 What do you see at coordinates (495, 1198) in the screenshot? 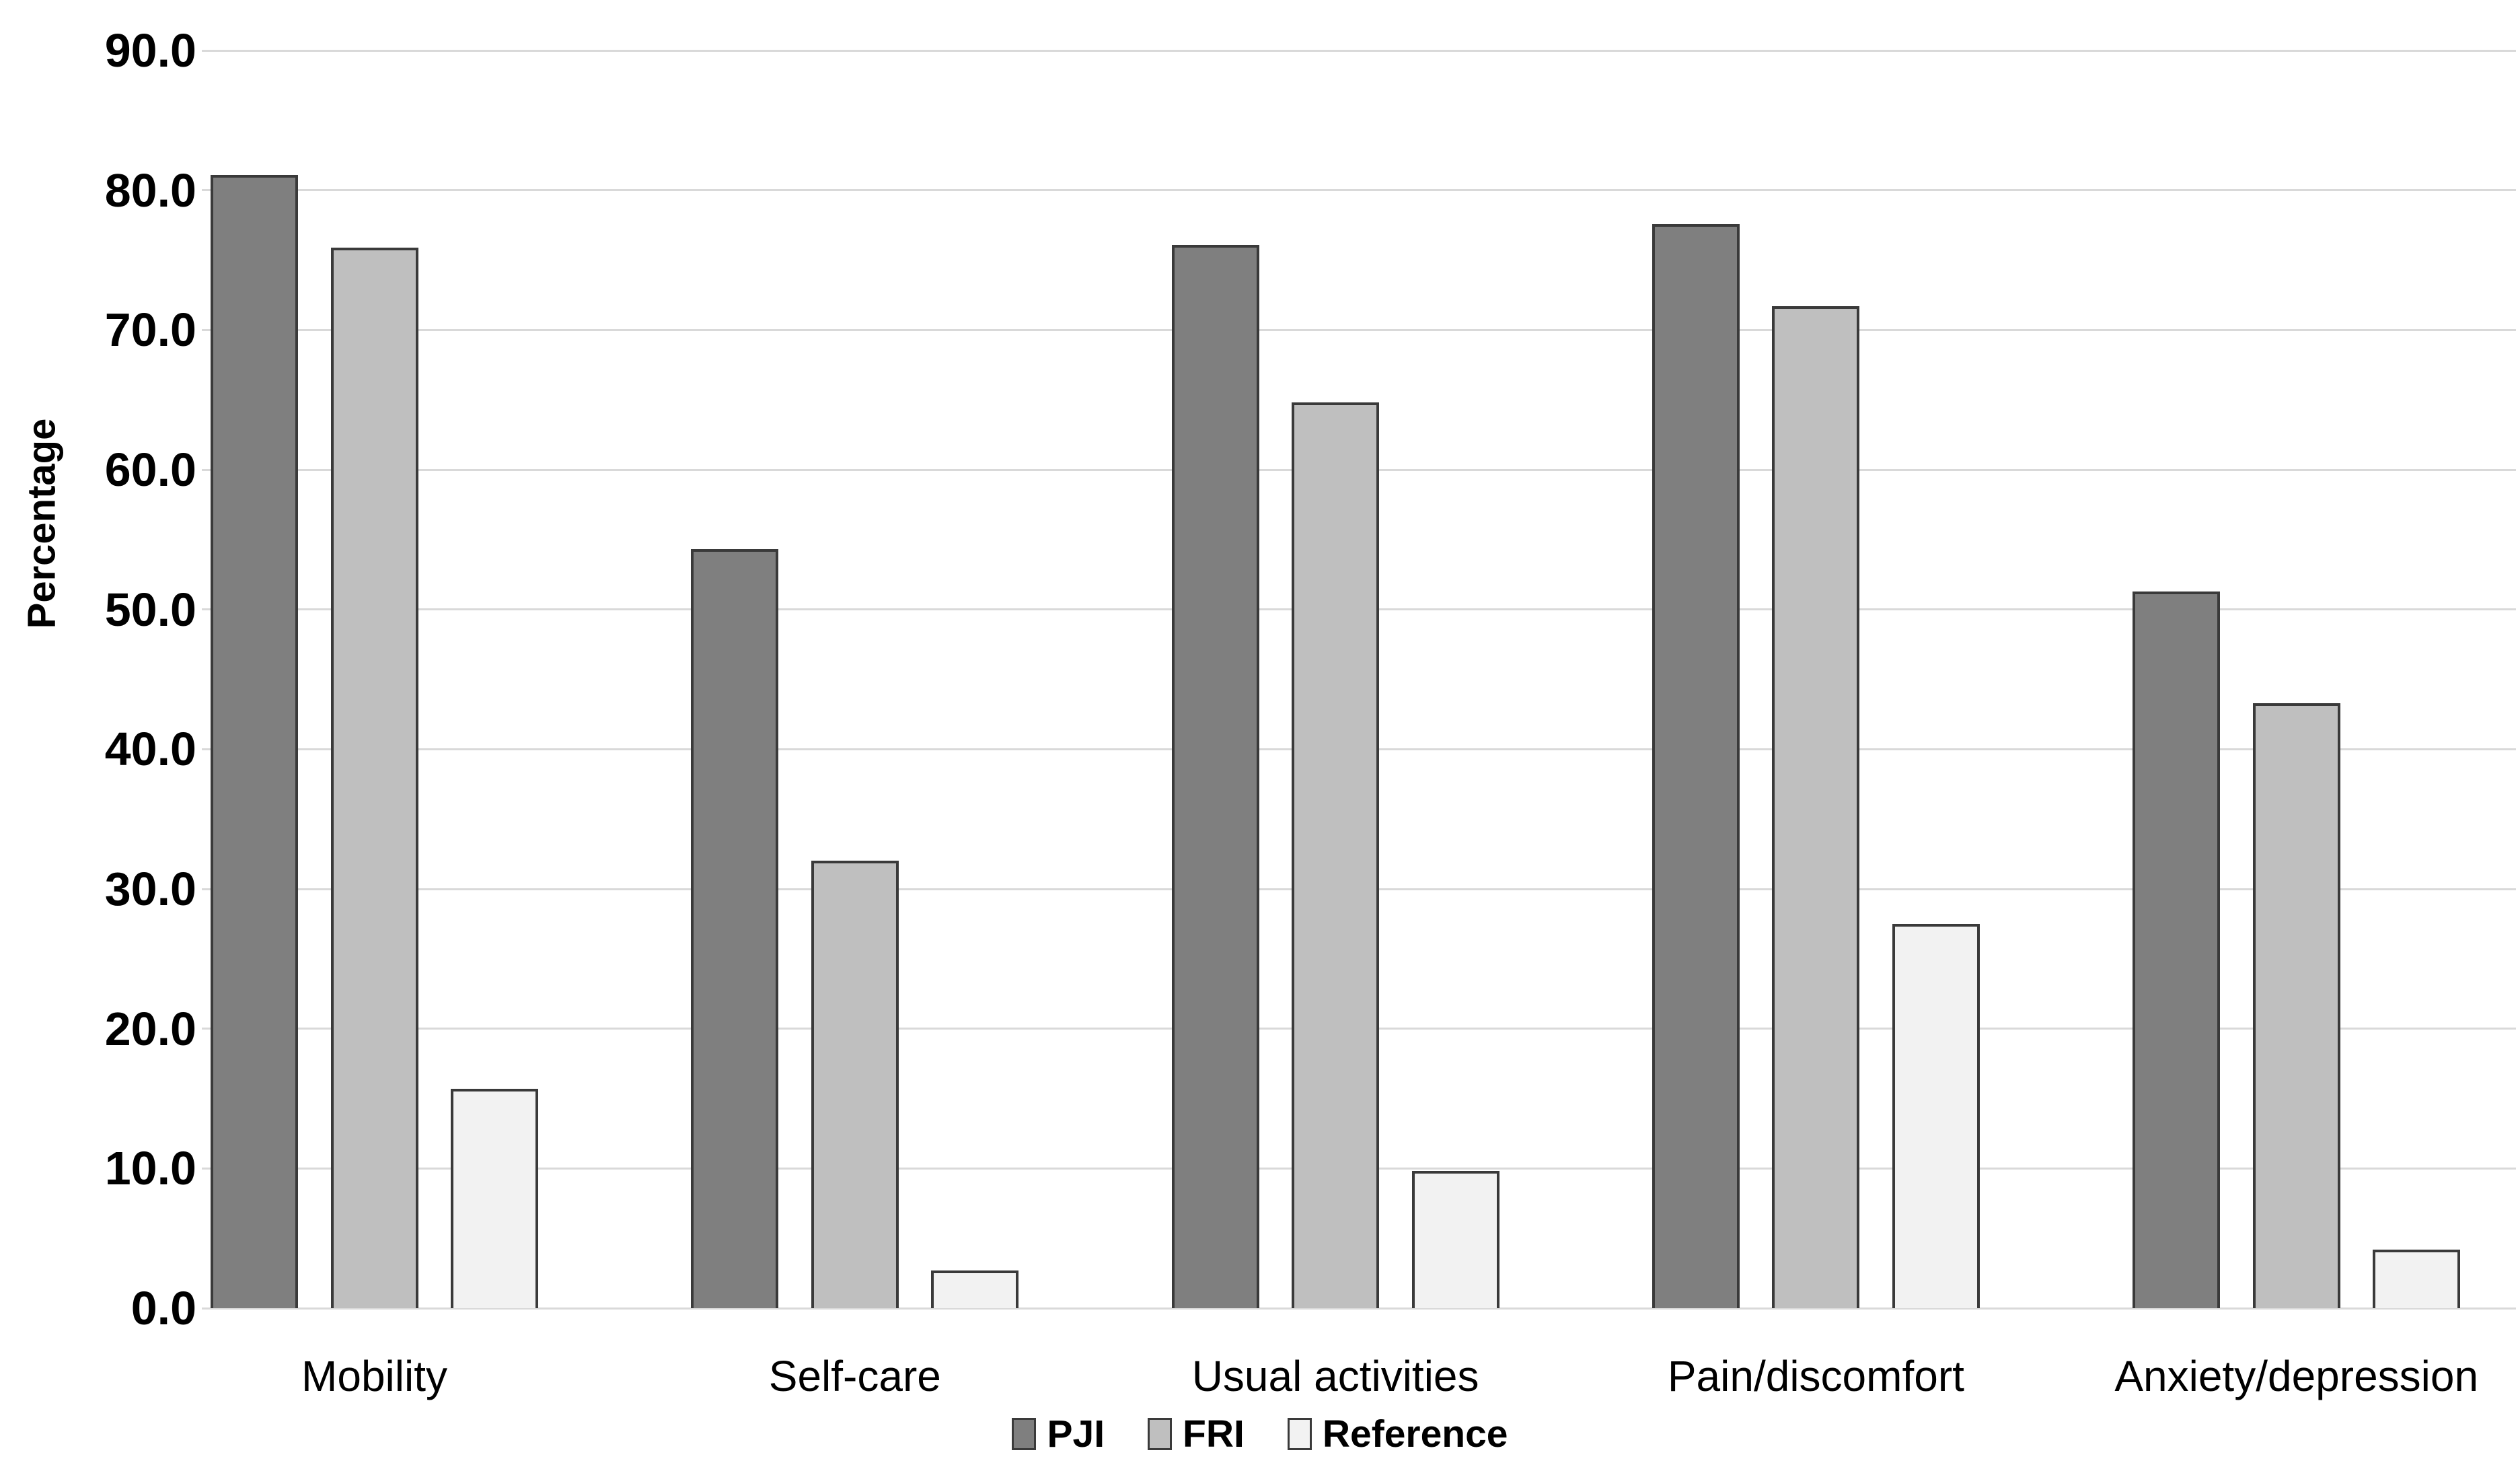
I see `bar-reference-mobility` at bounding box center [495, 1198].